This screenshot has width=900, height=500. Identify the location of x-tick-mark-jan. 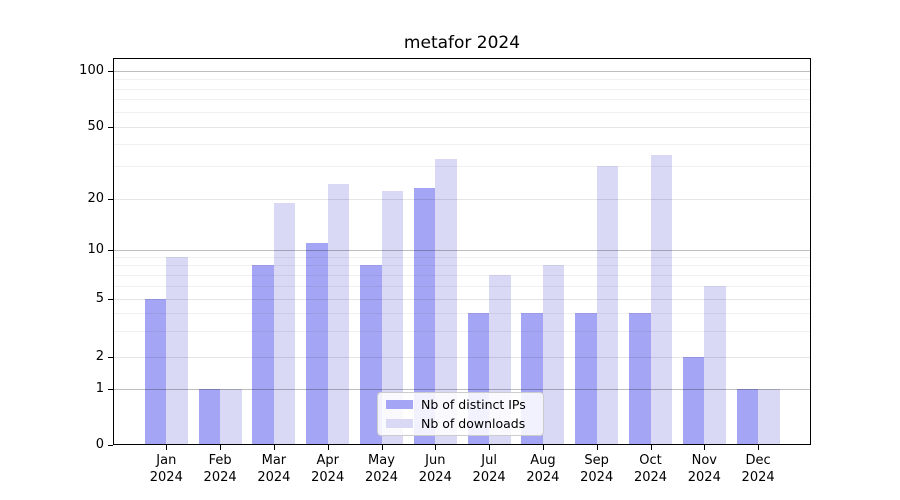
(167, 447).